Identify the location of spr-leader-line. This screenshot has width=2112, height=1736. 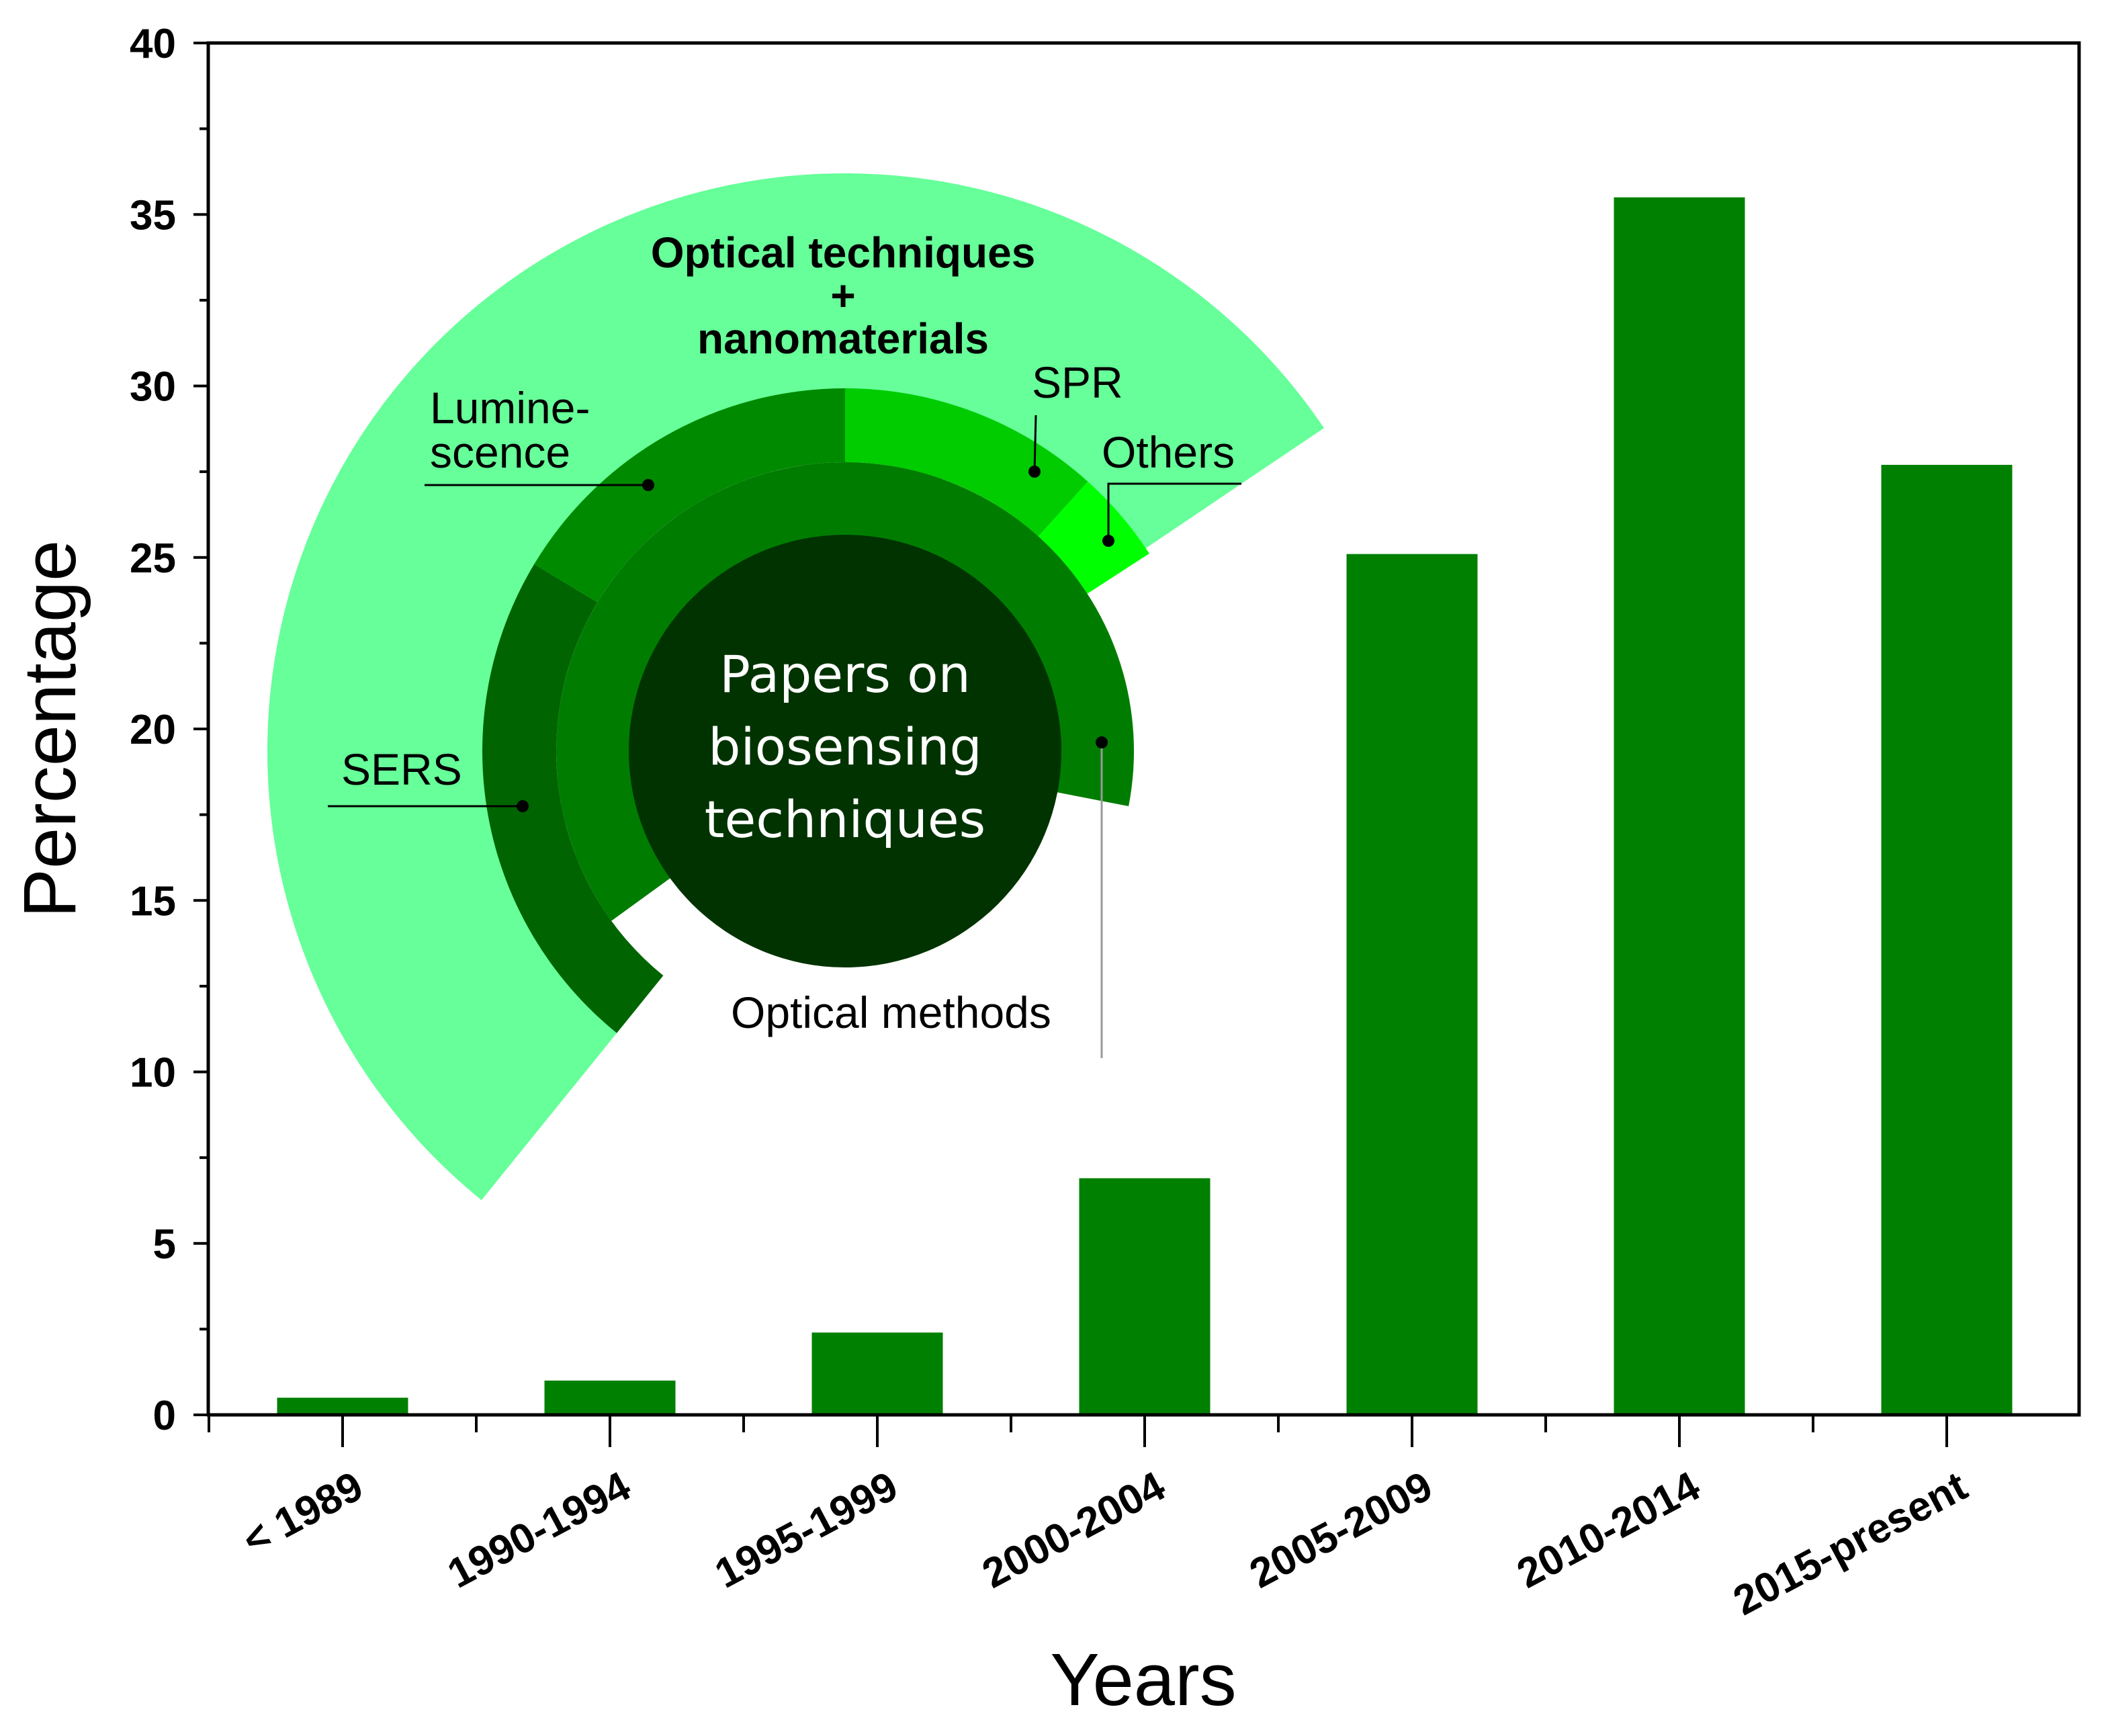
(1035, 444).